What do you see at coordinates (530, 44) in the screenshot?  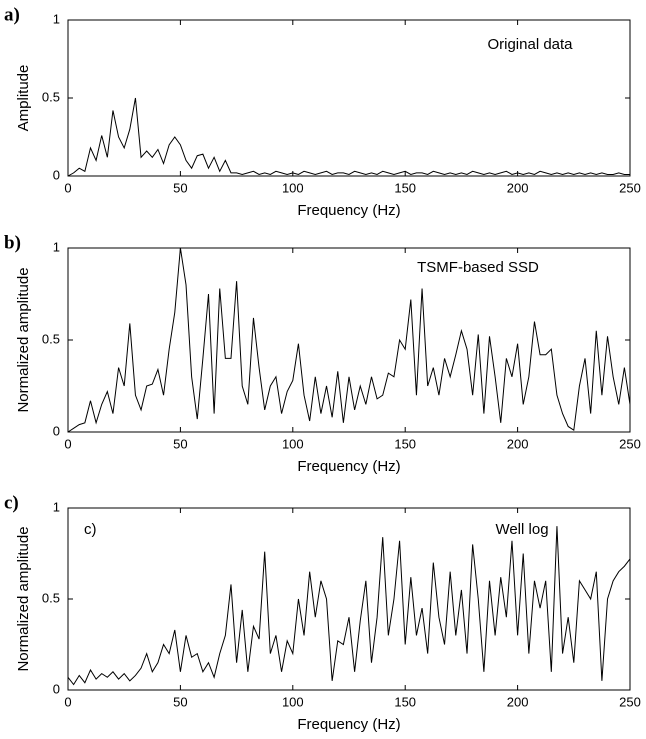 I see `annotation: Original data` at bounding box center [530, 44].